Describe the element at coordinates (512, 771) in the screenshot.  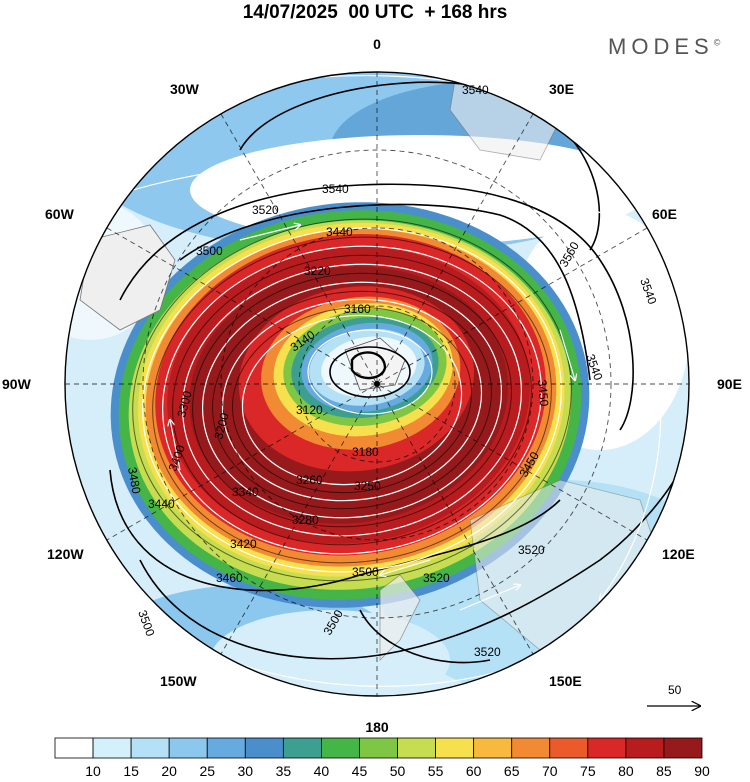
I see `colorbar-label: 65` at that location.